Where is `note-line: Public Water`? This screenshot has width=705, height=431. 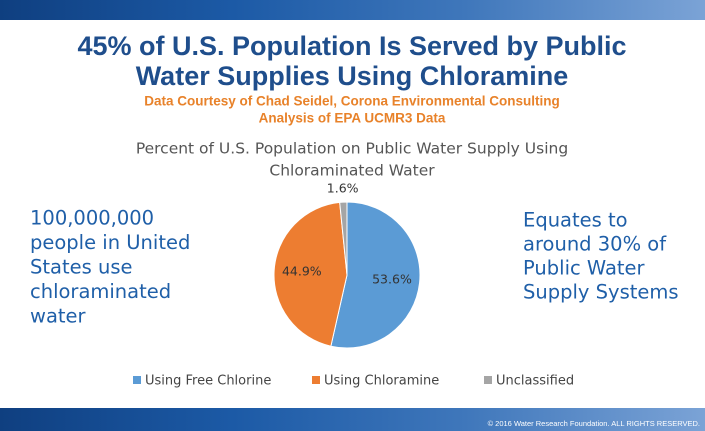 note-line: Public Water is located at coordinates (584, 268).